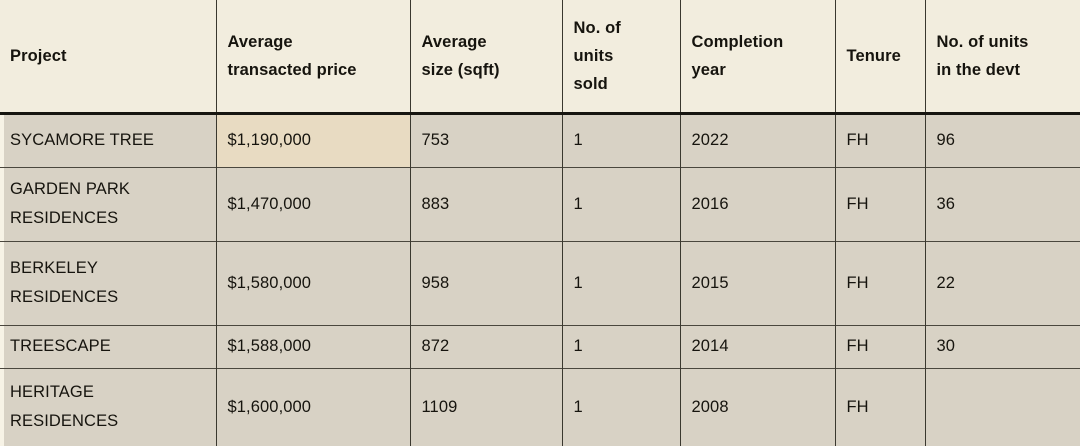 The height and width of the screenshot is (446, 1080). I want to click on column-header-completion-year: Completion year, so click(757, 57).